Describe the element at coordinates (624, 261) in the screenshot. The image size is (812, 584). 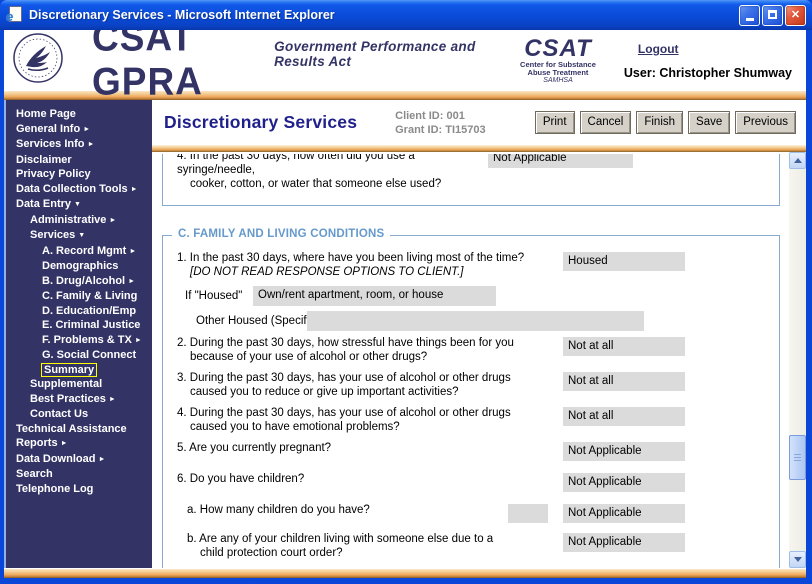
I see `question-c1-answer-field: Housed` at that location.